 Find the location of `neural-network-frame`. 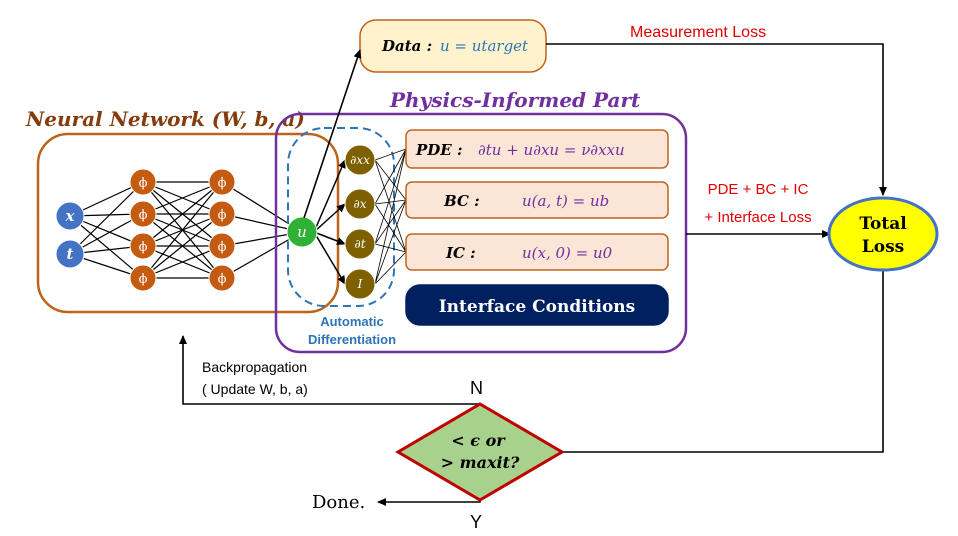

neural-network-frame is located at coordinates (188, 223).